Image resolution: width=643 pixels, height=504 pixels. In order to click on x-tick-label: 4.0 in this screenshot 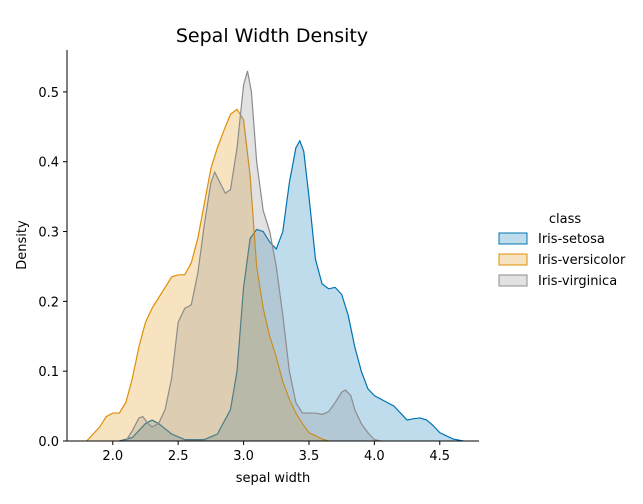, I will do `click(374, 456)`.